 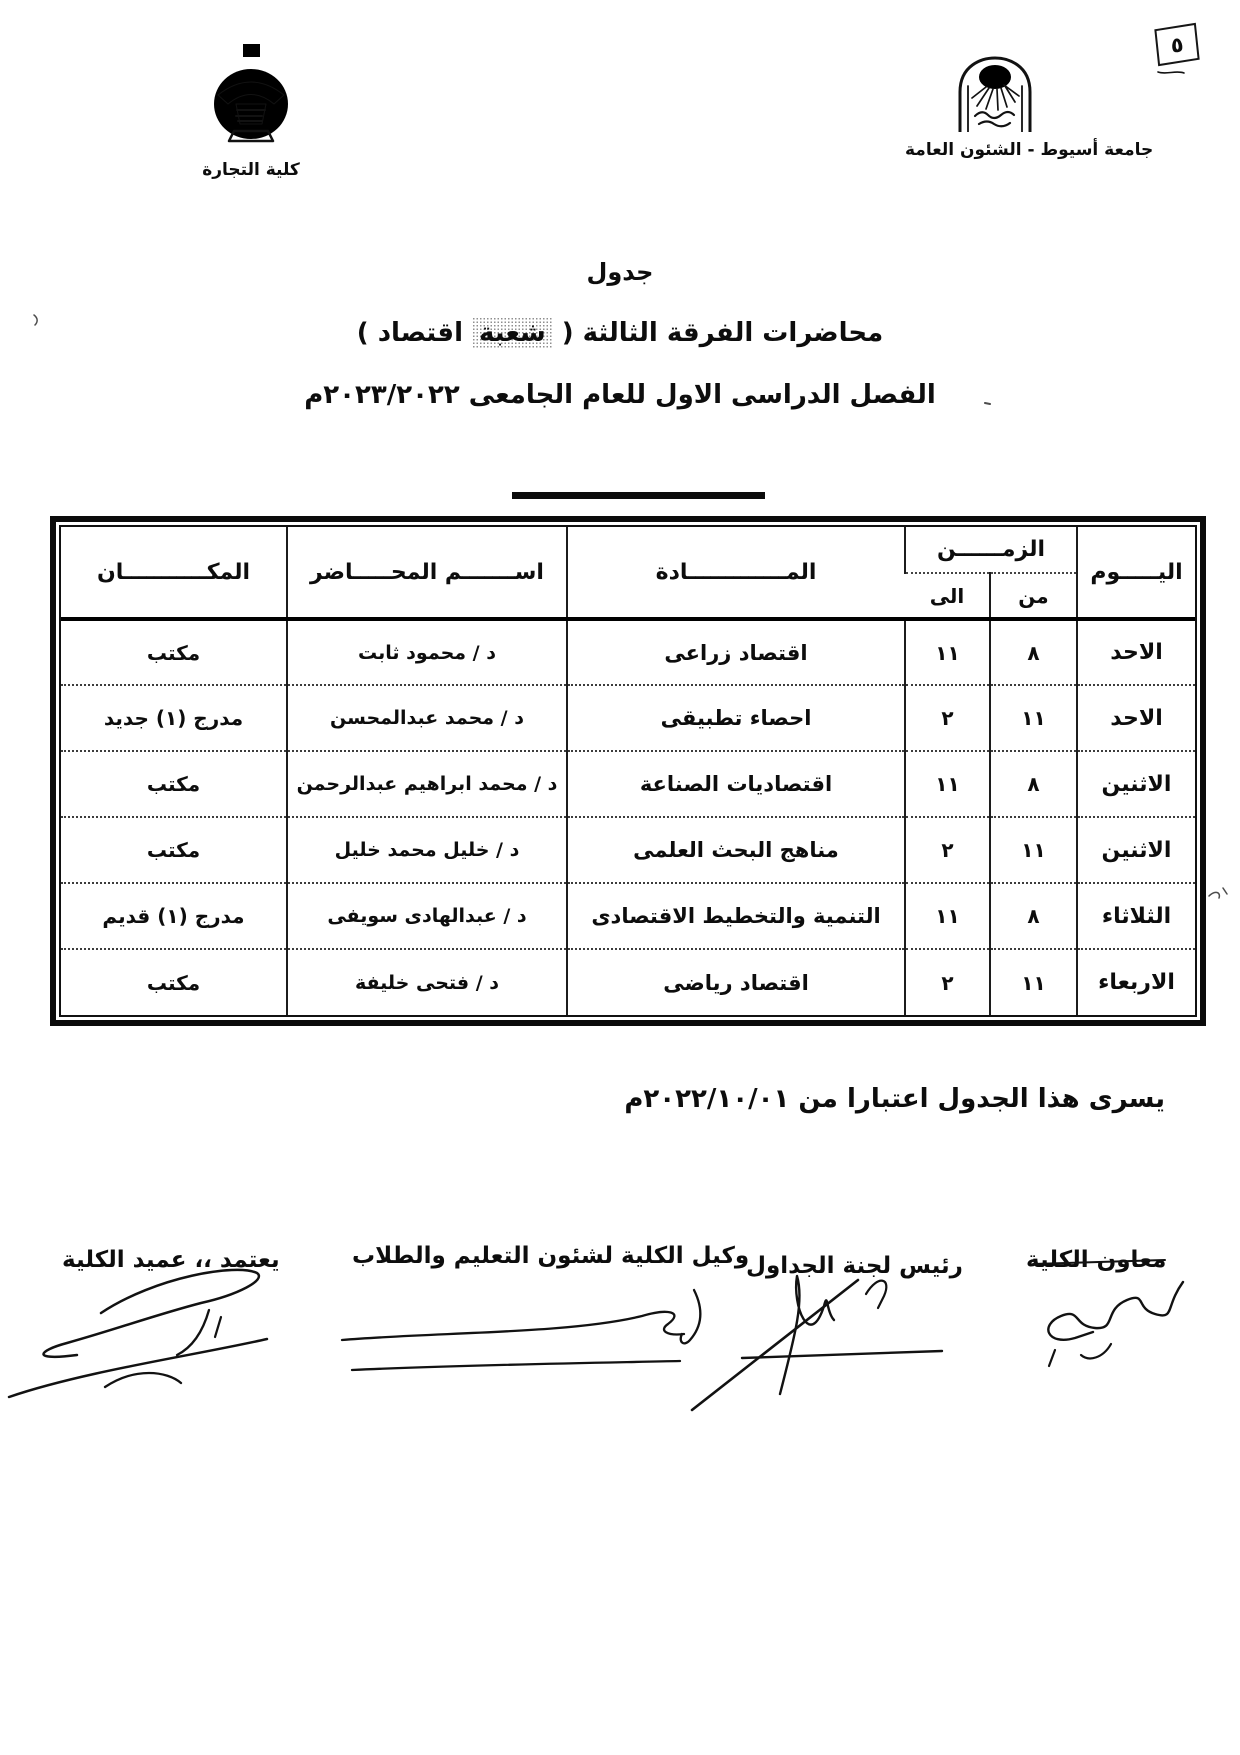 What do you see at coordinates (521, 1330) in the screenshot?
I see `signature-vice-dean-icon` at bounding box center [521, 1330].